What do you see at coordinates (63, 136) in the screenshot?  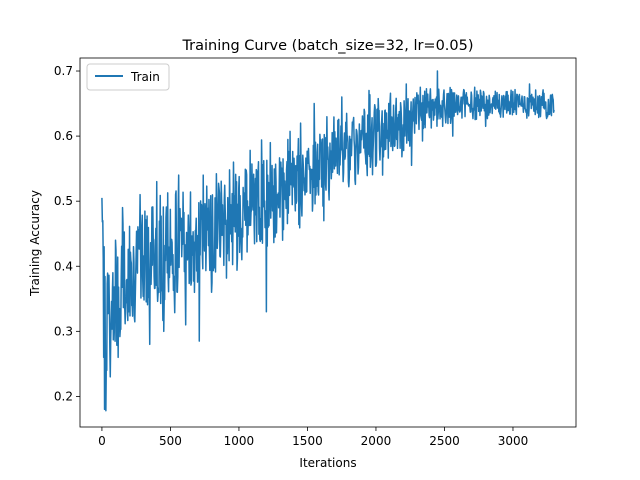 I see `y-tick-label: 0.6` at bounding box center [63, 136].